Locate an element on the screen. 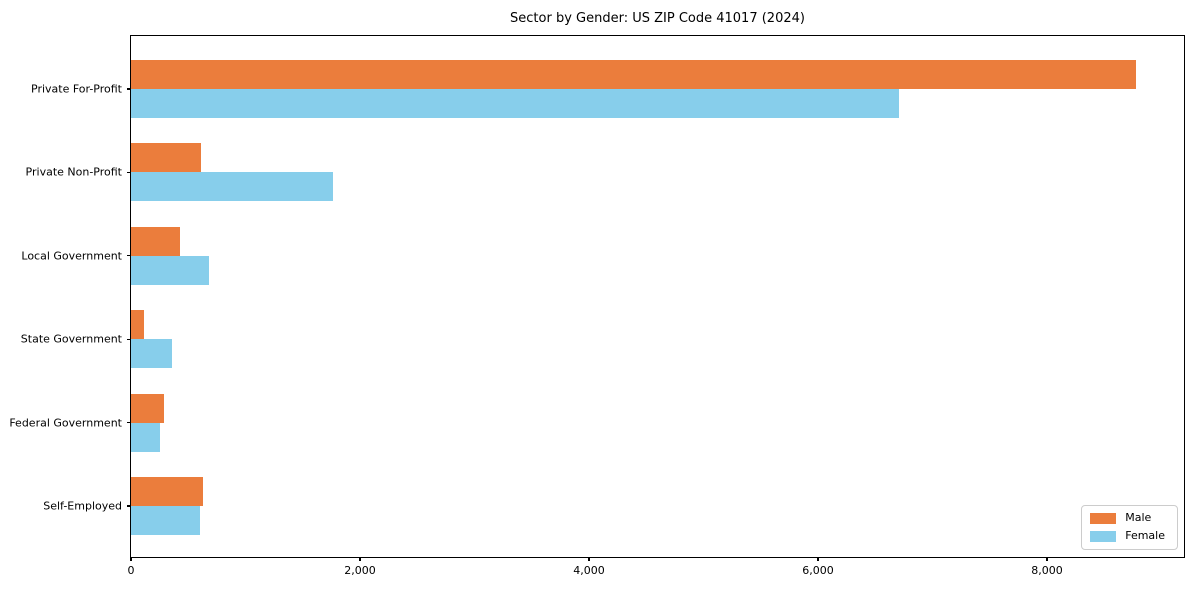  legend: Male Female is located at coordinates (1129, 527).